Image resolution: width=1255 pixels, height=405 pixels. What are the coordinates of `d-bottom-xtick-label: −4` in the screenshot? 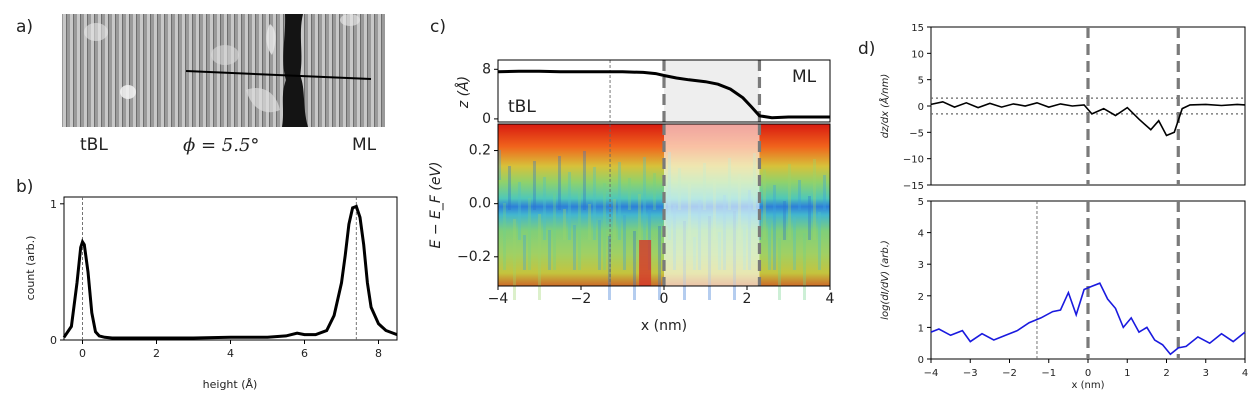 It's located at (931, 373).